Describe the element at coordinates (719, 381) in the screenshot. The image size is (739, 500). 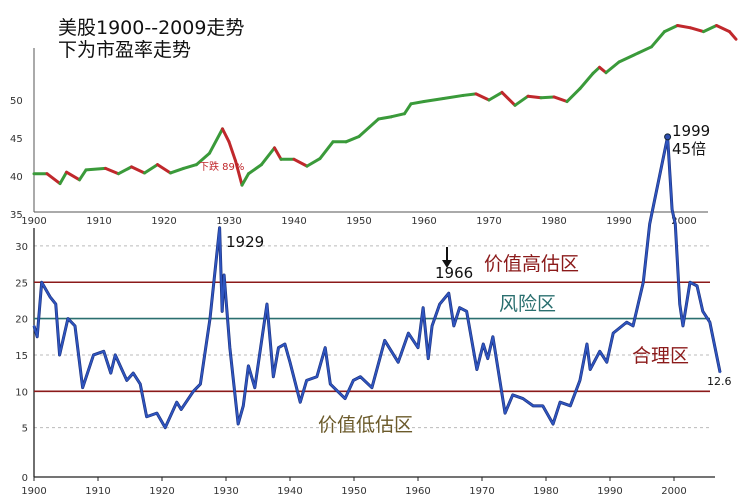
I see `annotation-12-6: 12.6` at that location.